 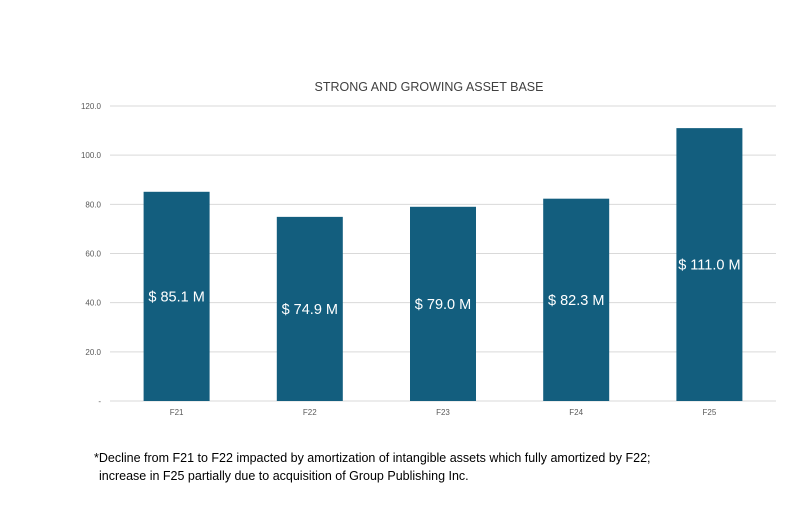 I want to click on bar-value-label: $ 82.3 M, so click(x=576, y=301).